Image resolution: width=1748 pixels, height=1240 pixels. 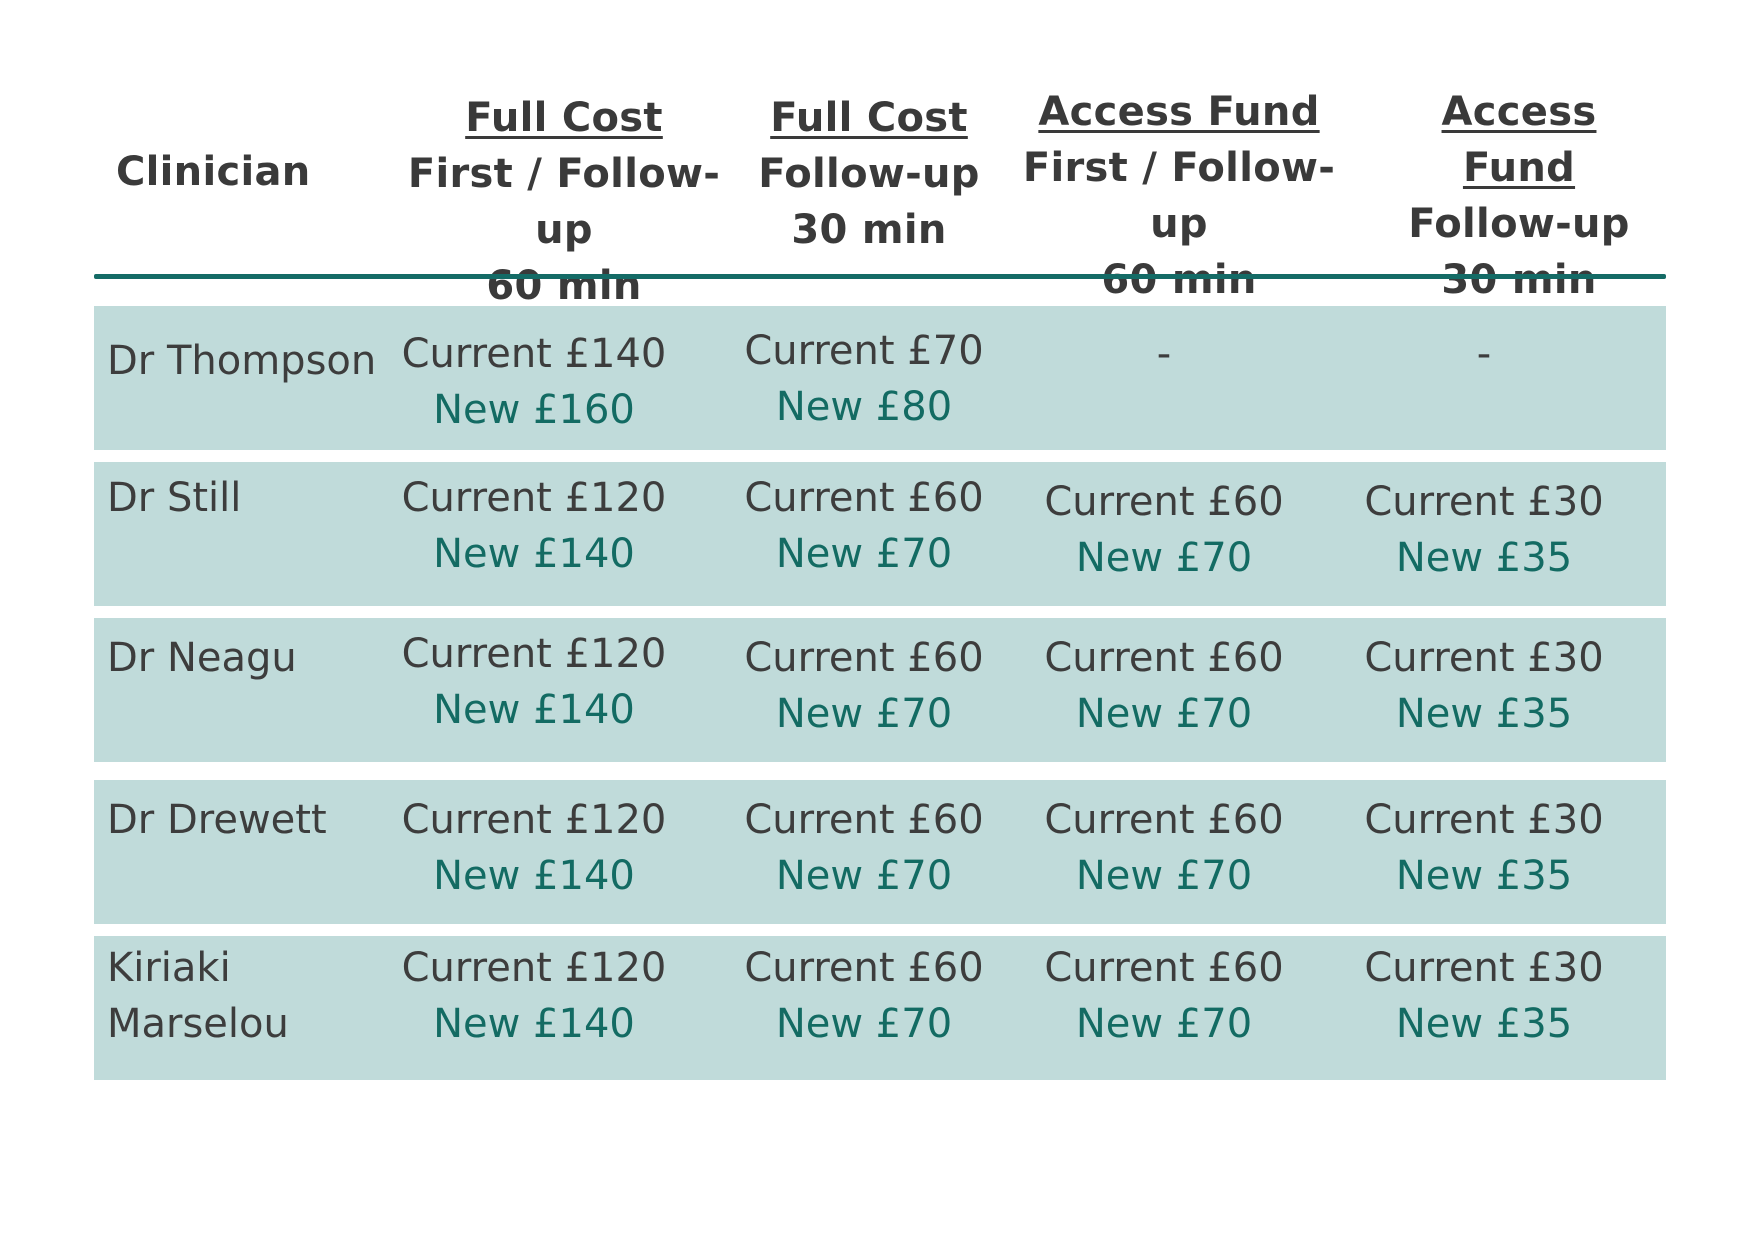 I want to click on access-fund-30-cell: -, so click(x=1484, y=354).